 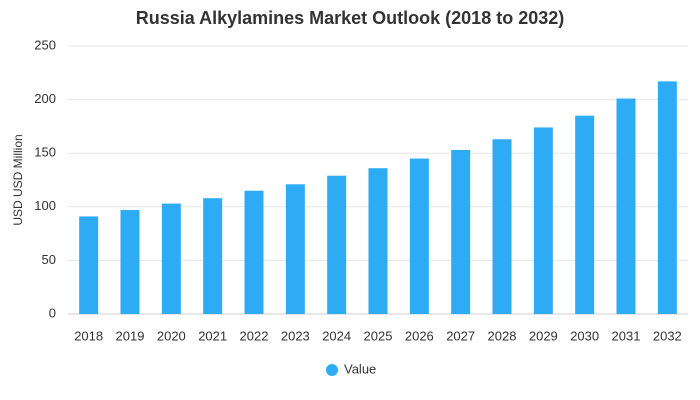 What do you see at coordinates (45, 152) in the screenshot?
I see `y-tick-label: 150` at bounding box center [45, 152].